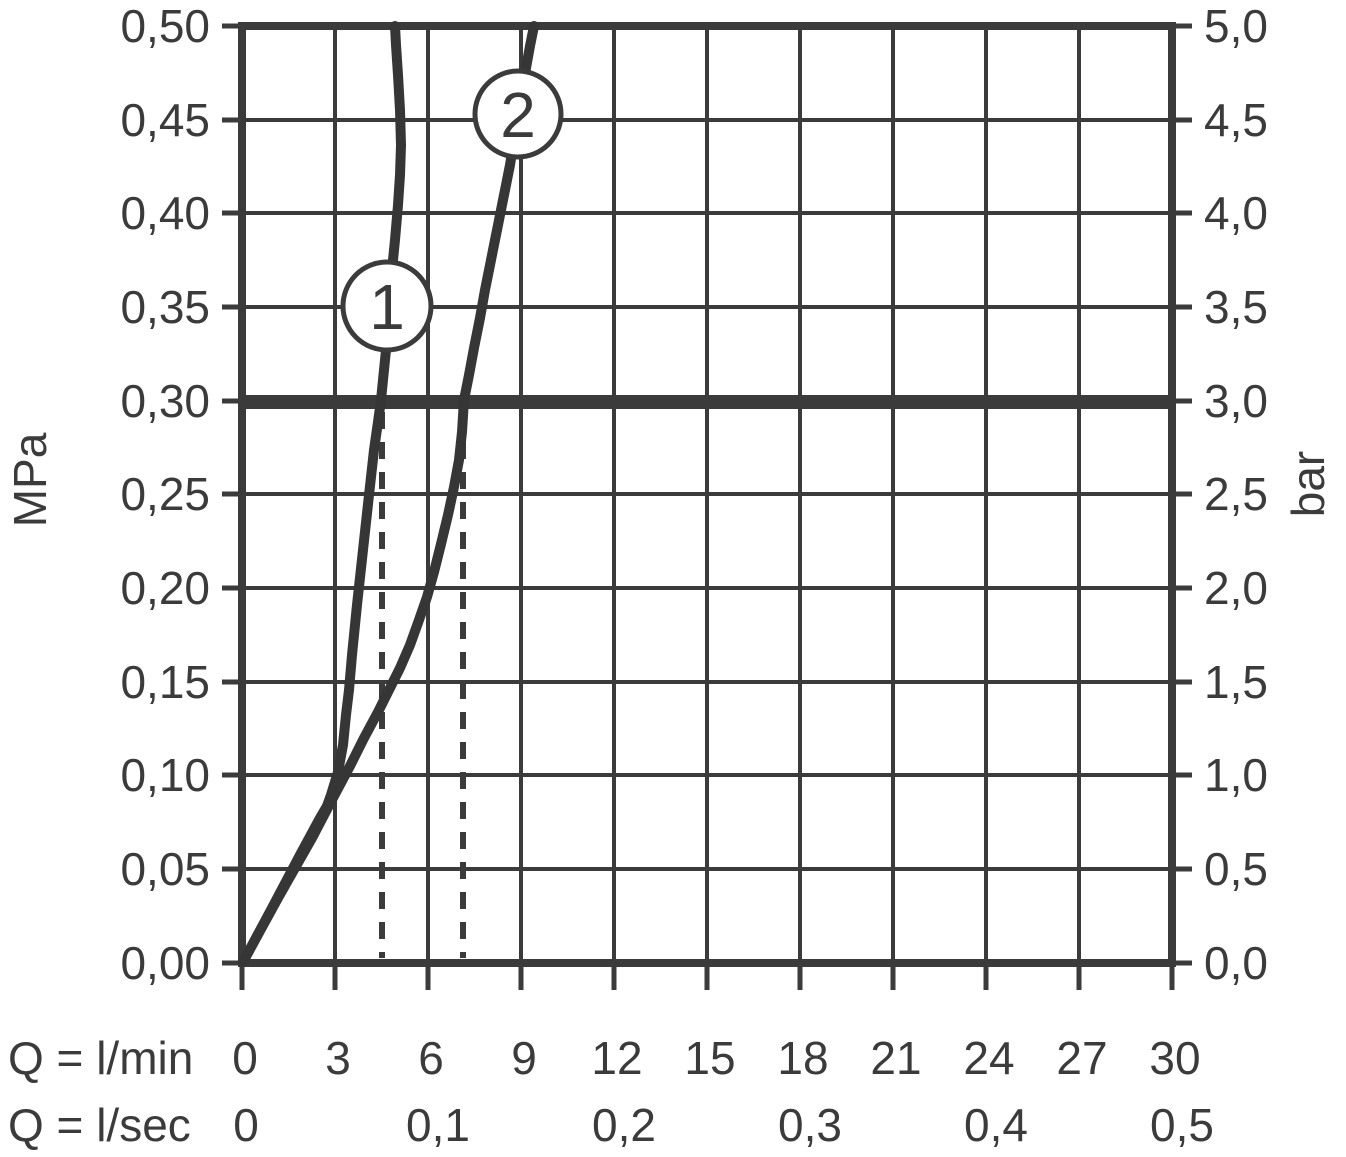 This screenshot has width=1346, height=1157. I want to click on x-axis-lsec-tick-label: 0,5, so click(1182, 1125).